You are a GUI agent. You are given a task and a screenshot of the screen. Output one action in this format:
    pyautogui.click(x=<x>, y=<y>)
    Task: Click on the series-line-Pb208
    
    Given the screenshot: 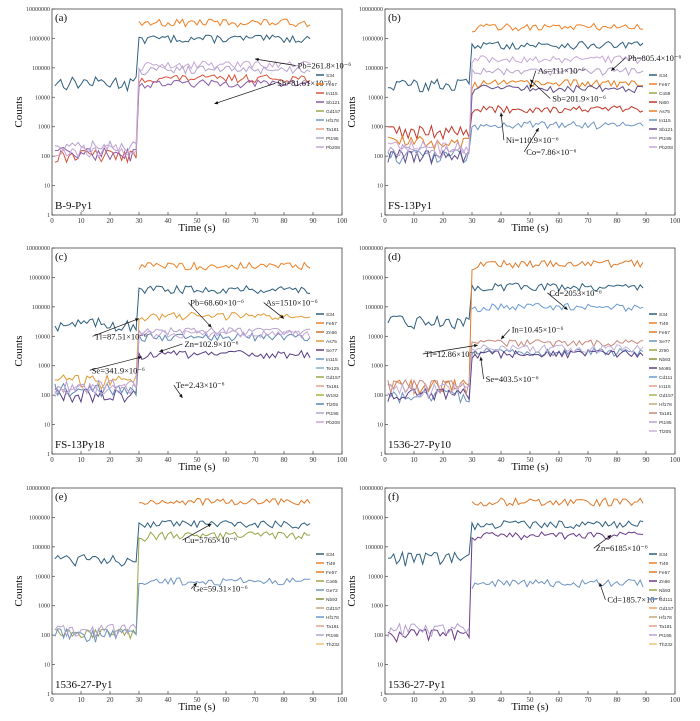 What is the action you would take?
    pyautogui.click(x=182, y=109)
    